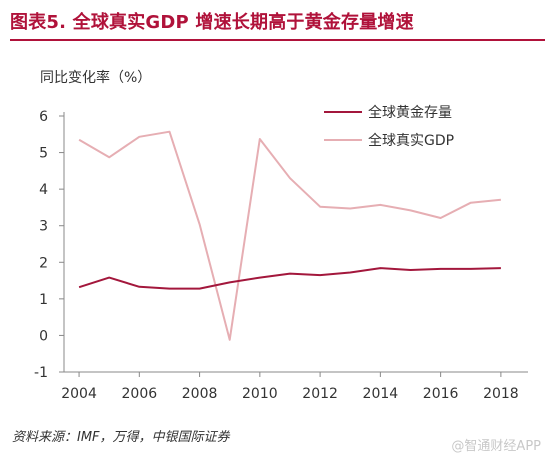  I want to click on x-tick-label: 2014, so click(381, 394).